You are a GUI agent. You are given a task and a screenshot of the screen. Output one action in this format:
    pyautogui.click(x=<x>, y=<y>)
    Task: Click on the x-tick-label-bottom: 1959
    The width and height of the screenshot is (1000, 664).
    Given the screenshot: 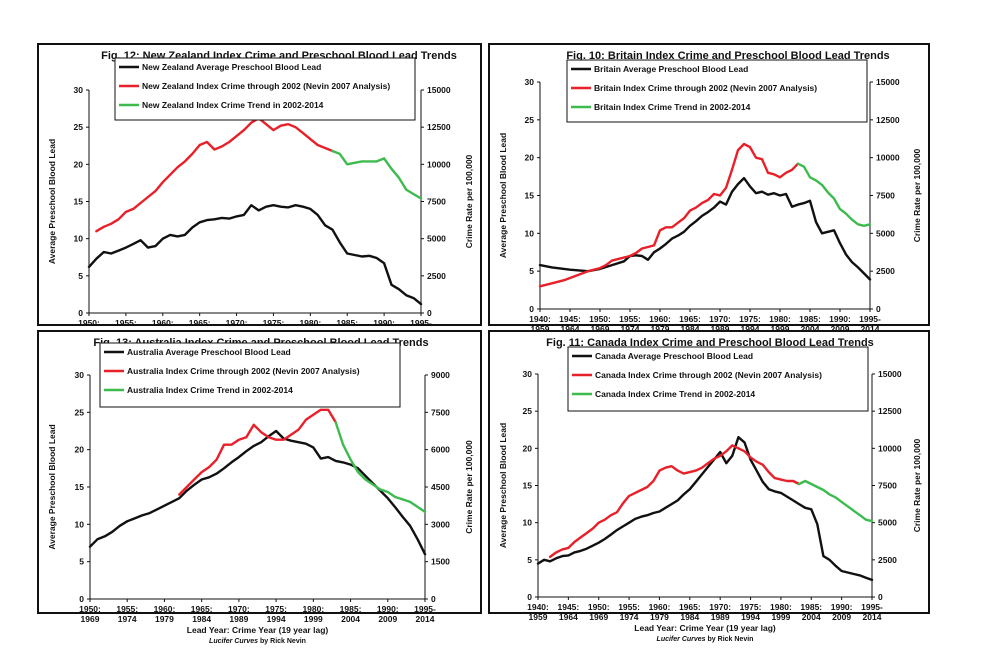 What is the action you would take?
    pyautogui.click(x=538, y=617)
    